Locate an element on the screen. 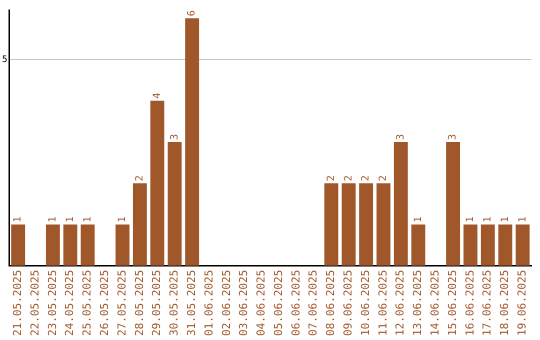  x-tick-label: 17.06.2025 is located at coordinates (487, 303).